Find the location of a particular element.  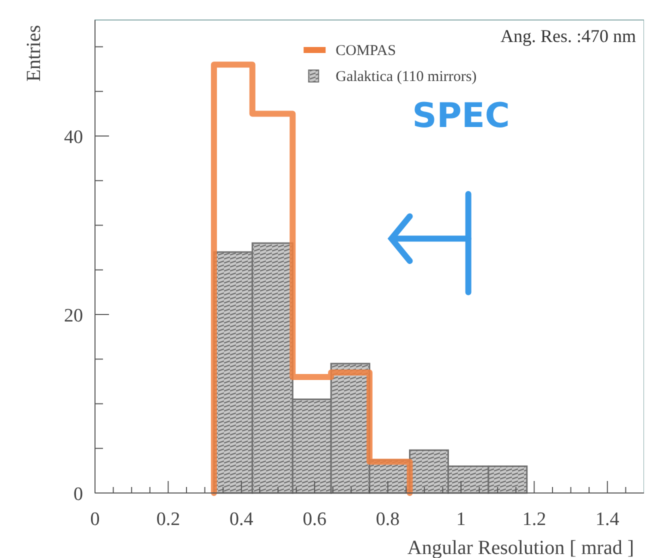

y-tick-label: 0 is located at coordinates (78, 494).